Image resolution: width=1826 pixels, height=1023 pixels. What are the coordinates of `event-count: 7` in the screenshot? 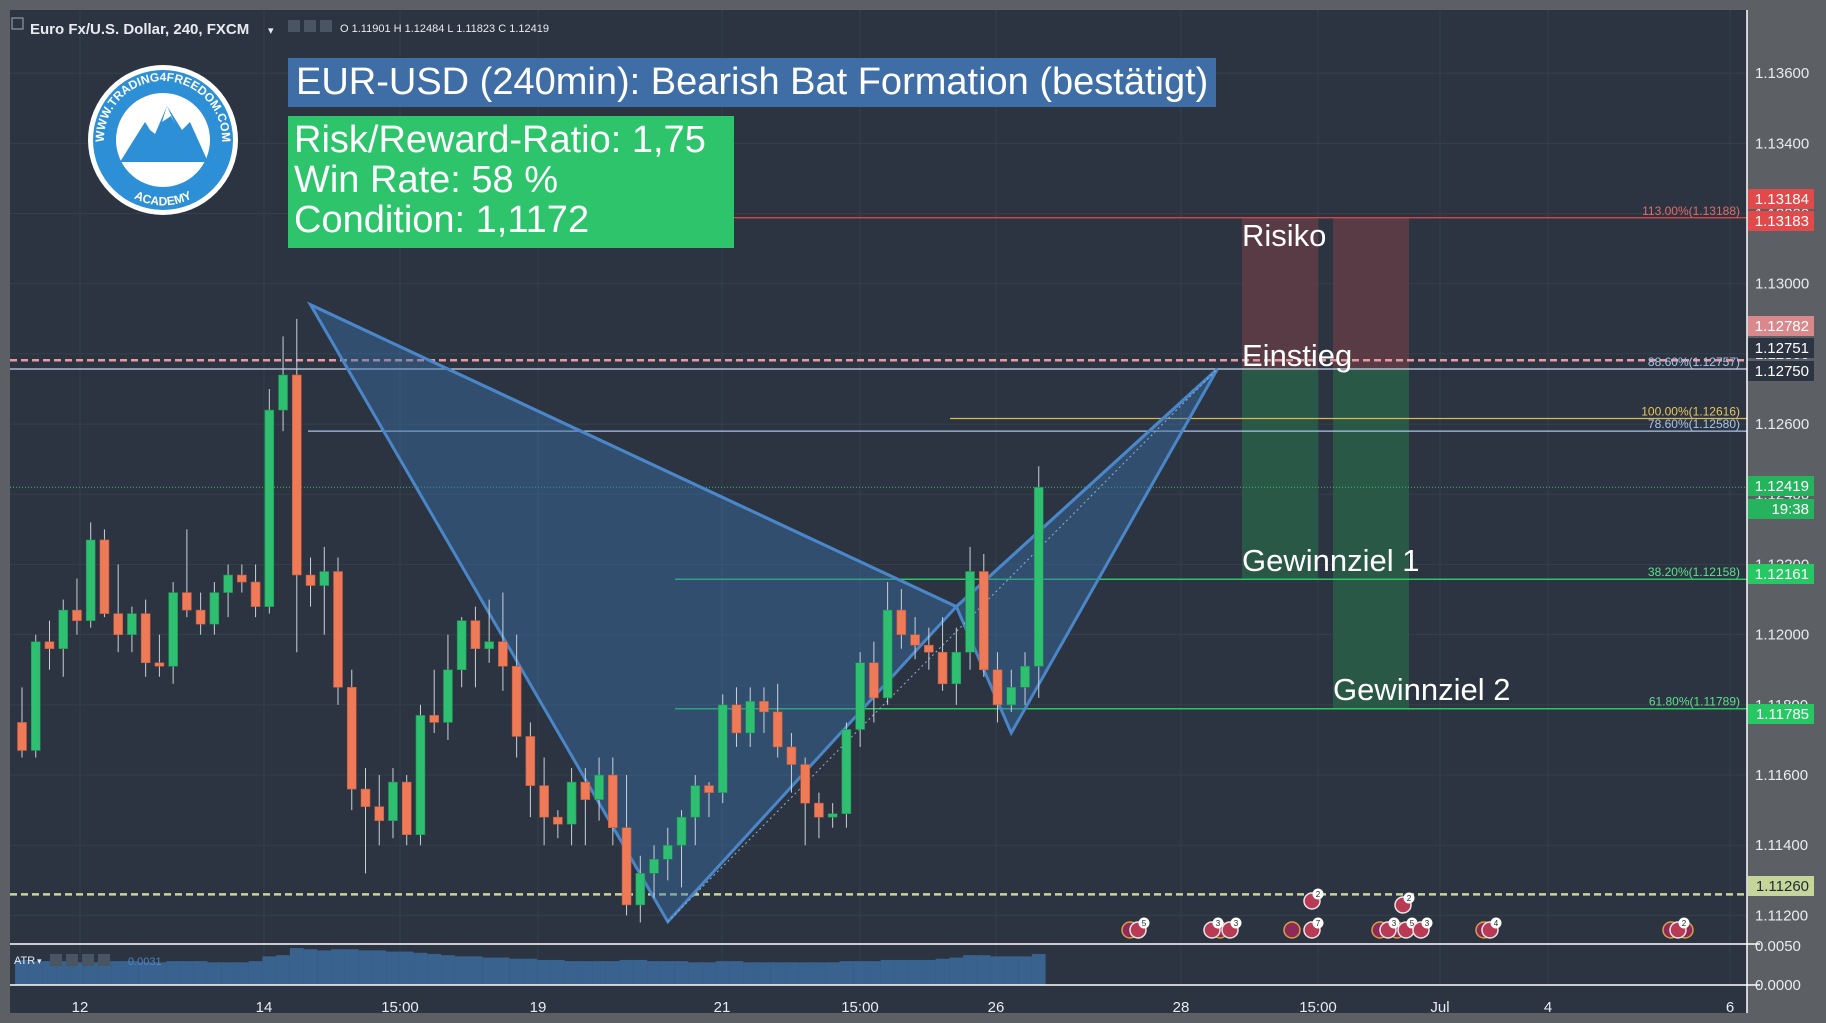 It's located at (1318, 923).